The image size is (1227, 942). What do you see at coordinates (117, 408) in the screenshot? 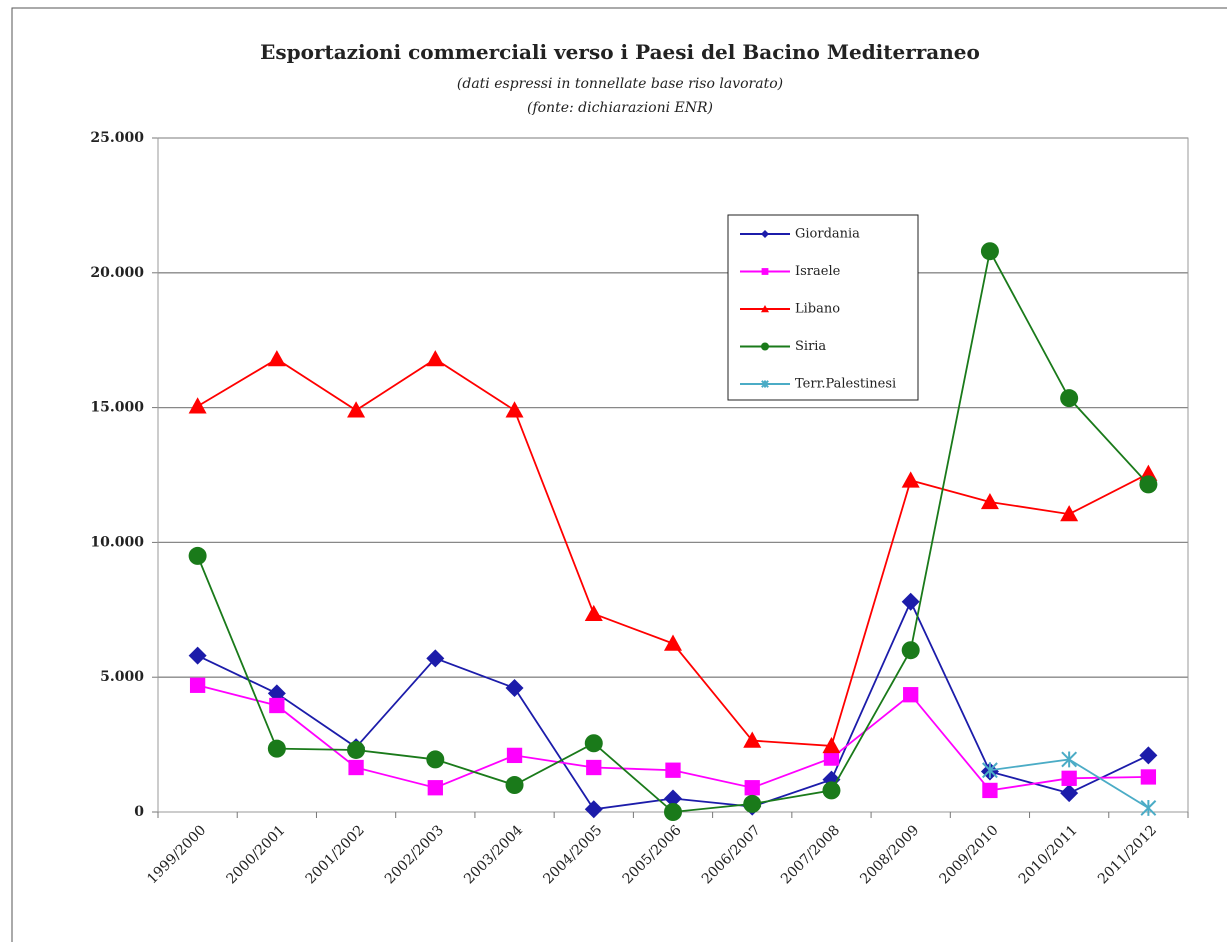
I see `y-tick-label: 15.000` at bounding box center [117, 408].